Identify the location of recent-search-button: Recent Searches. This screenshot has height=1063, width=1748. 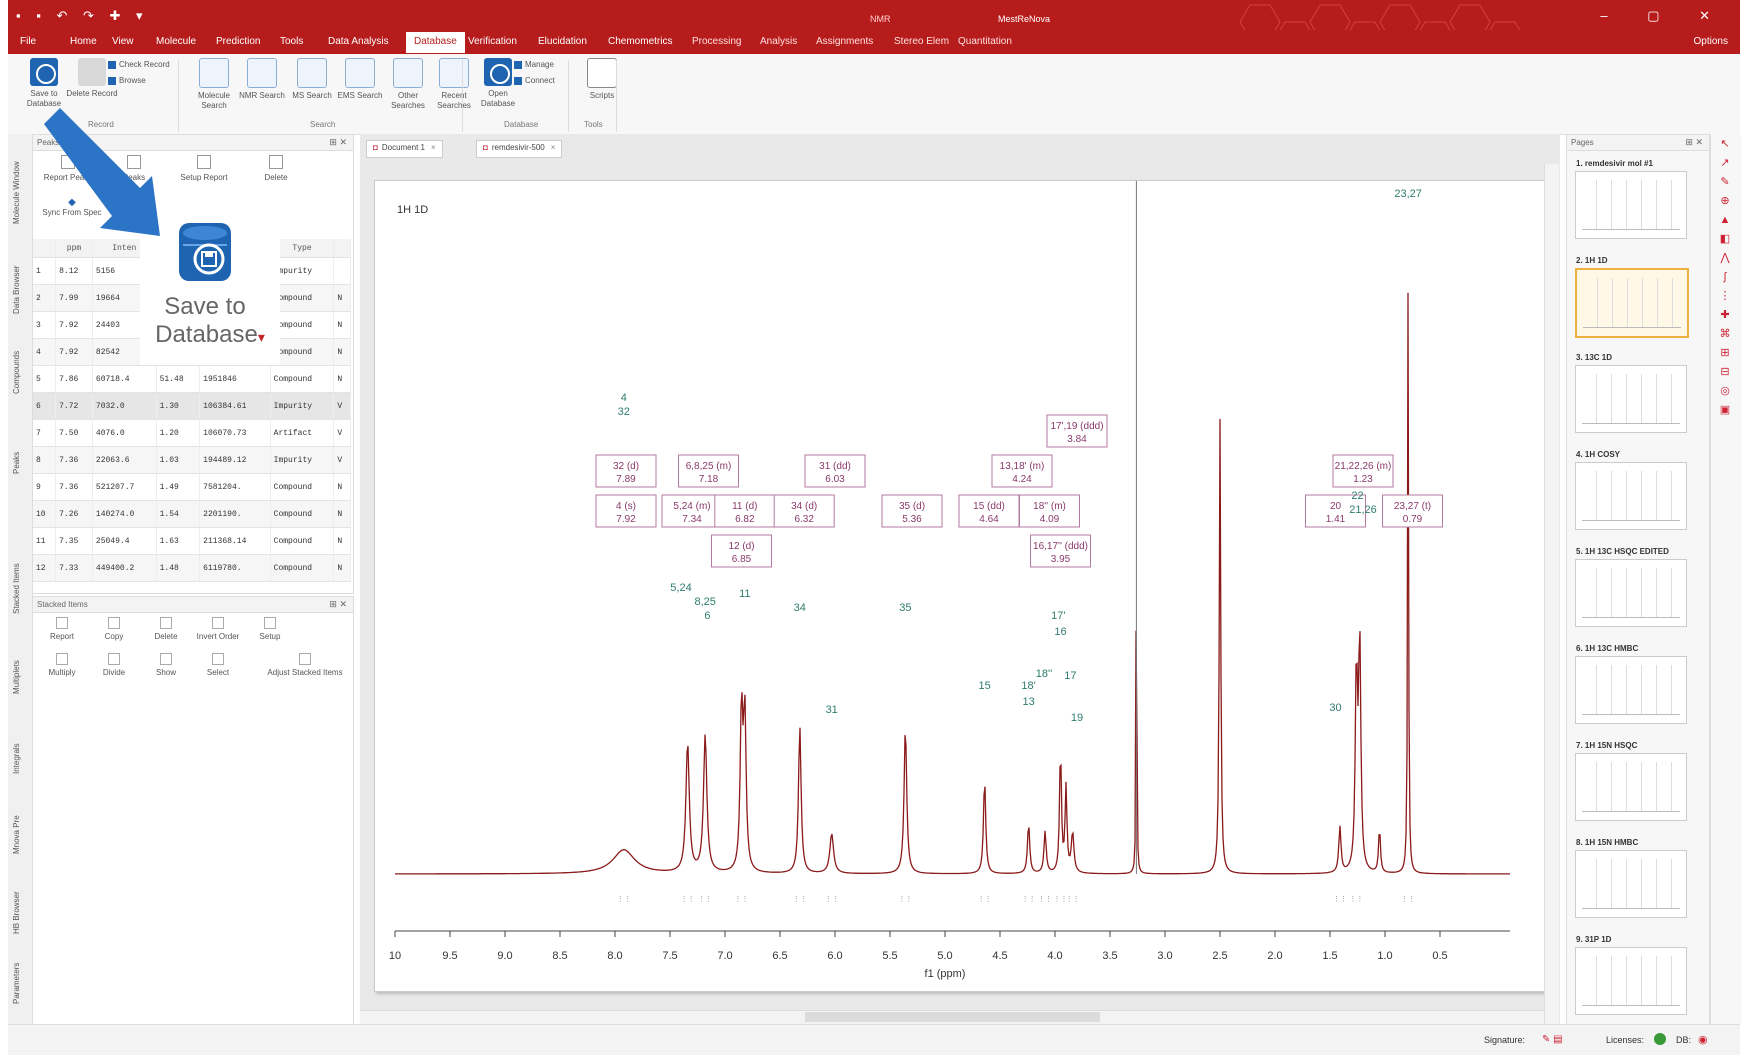
(454, 84).